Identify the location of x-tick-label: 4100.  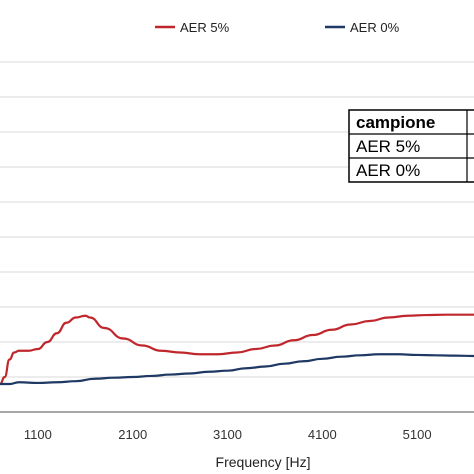
(322, 434).